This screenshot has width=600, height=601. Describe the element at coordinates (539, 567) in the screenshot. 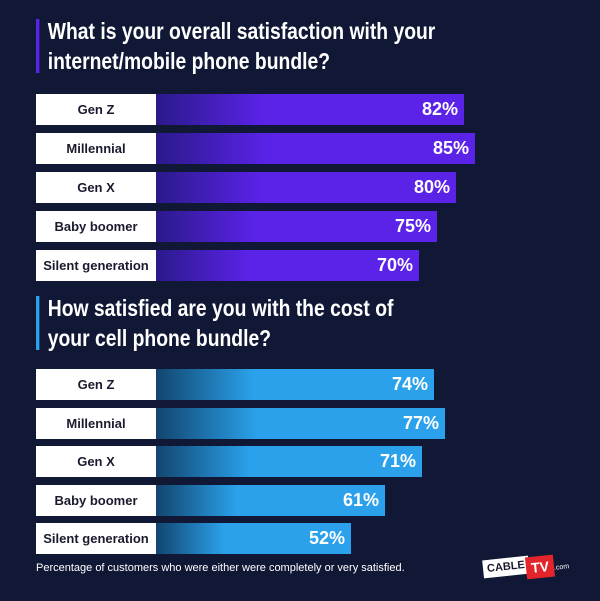

I see `logo-tv-text: TV` at that location.